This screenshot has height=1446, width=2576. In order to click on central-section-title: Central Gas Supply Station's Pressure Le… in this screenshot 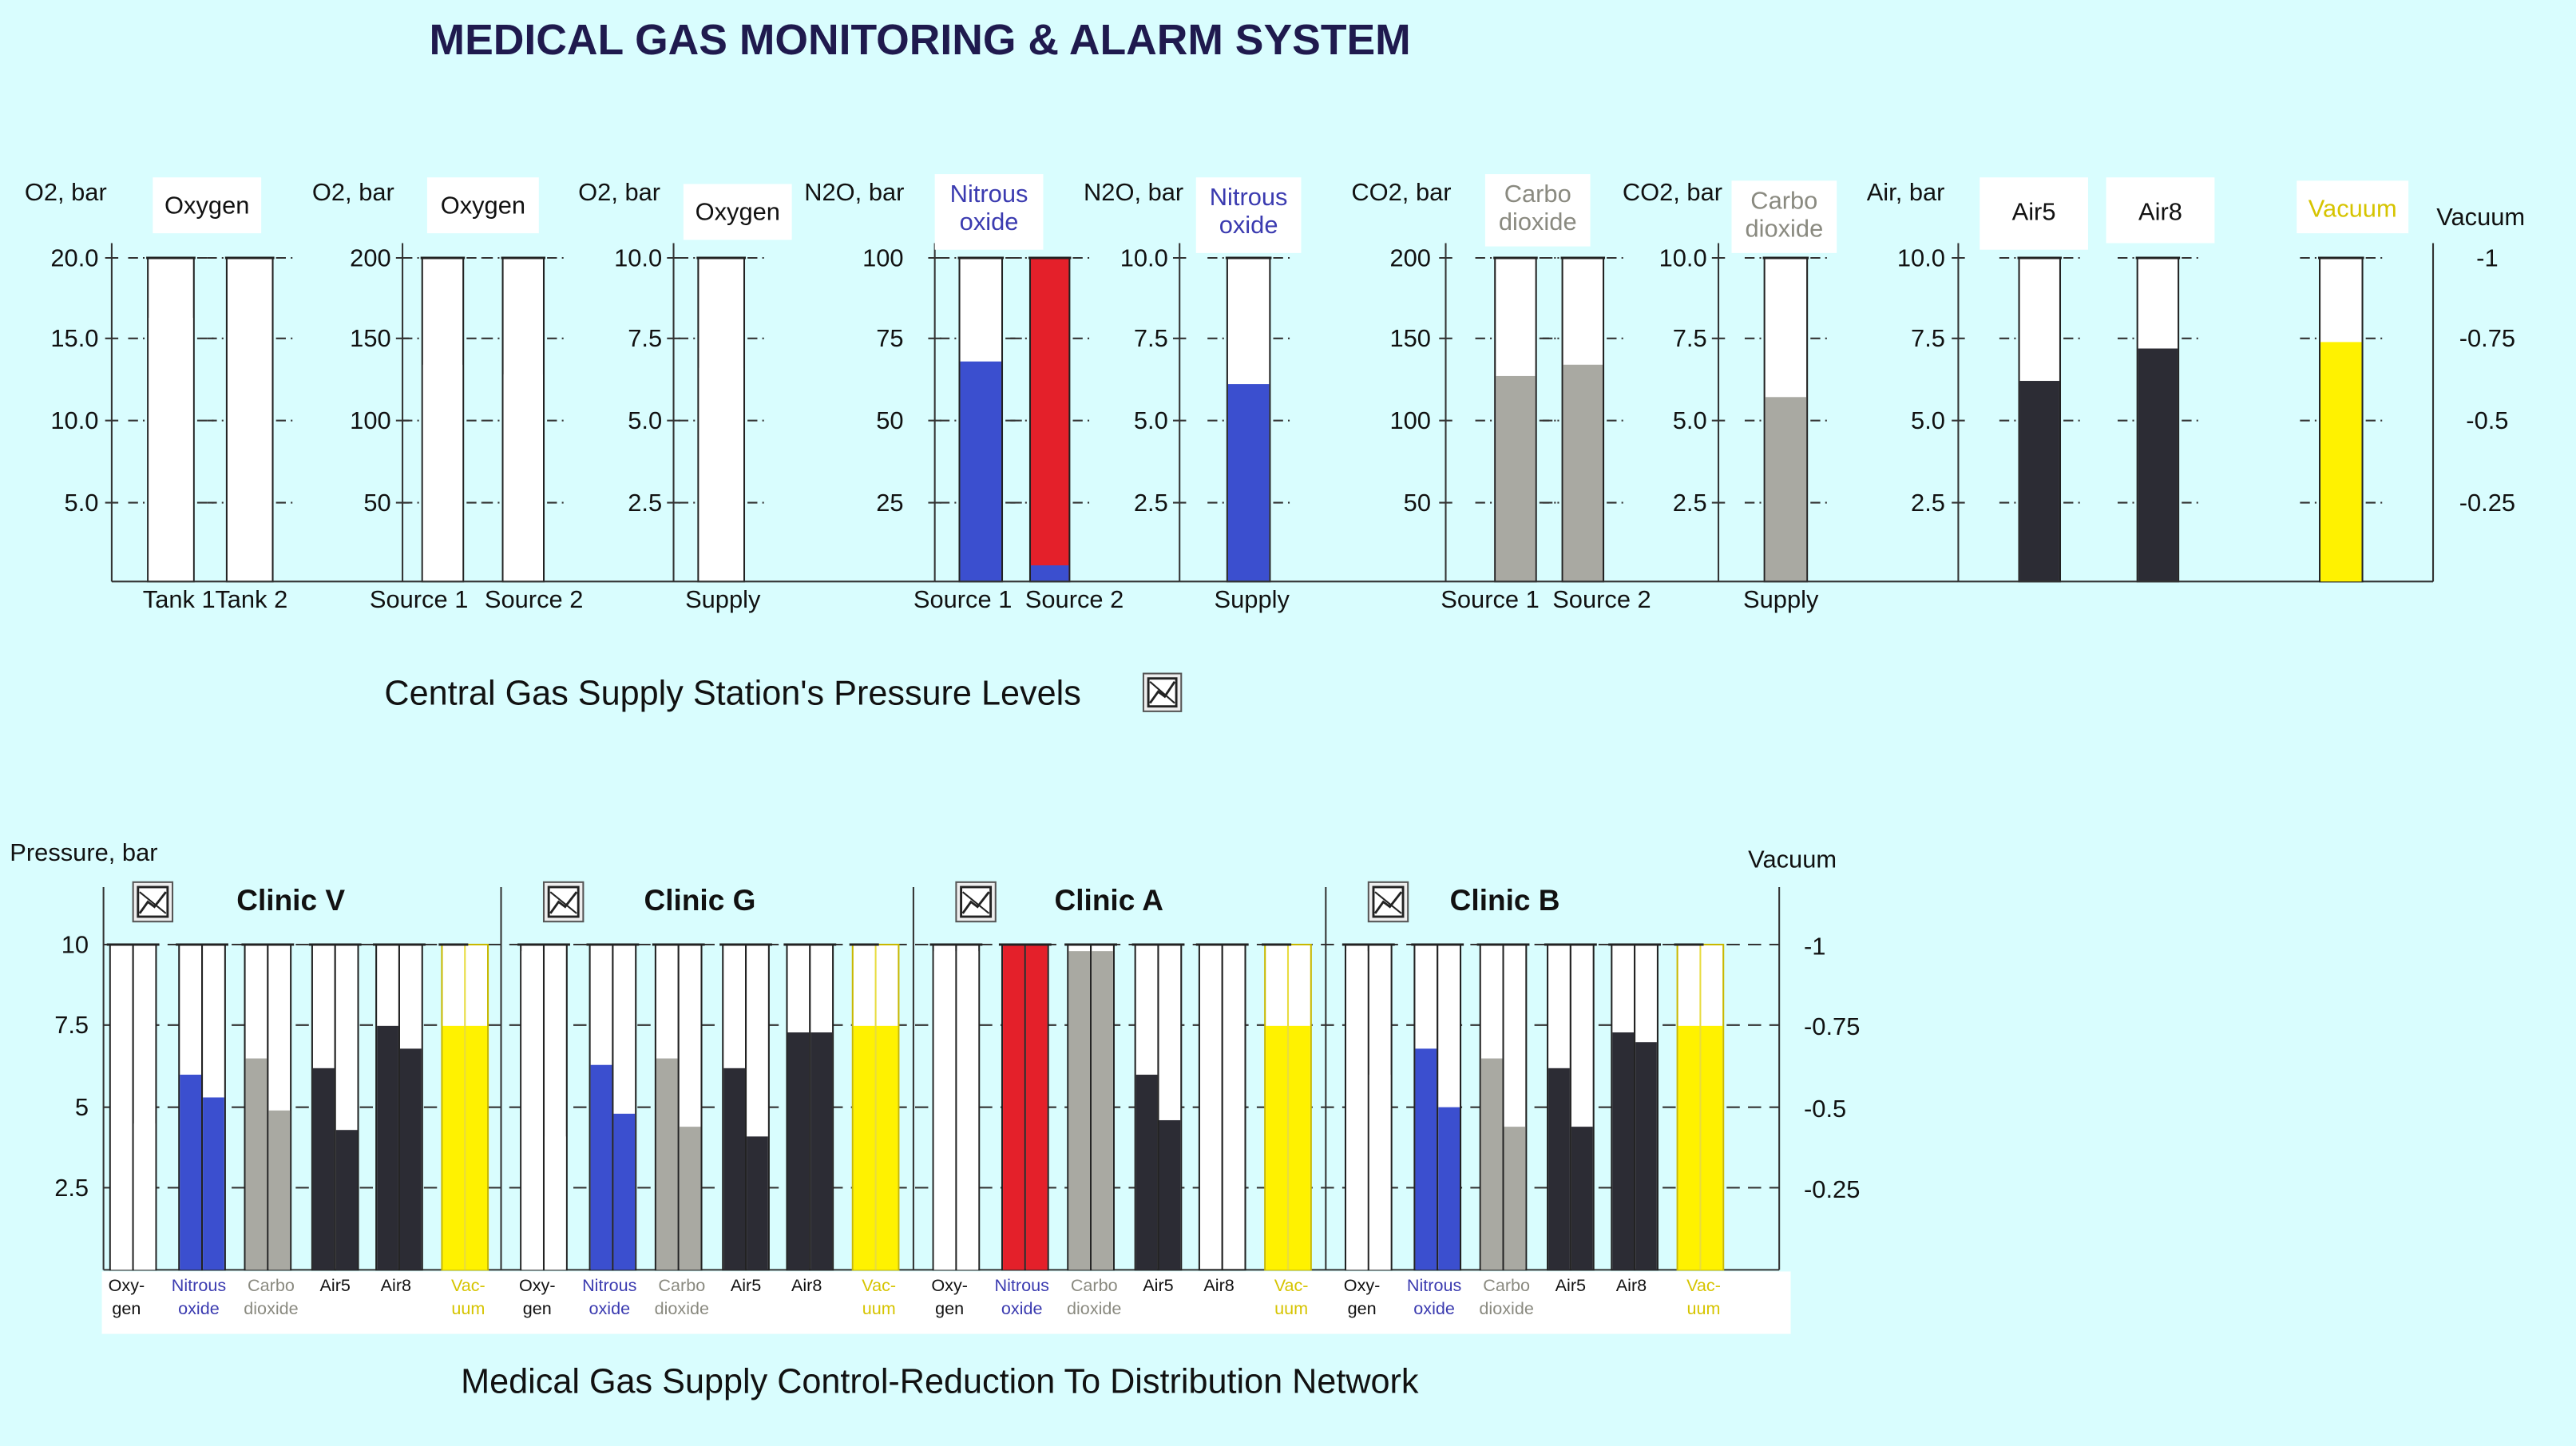, I will do `click(732, 694)`.